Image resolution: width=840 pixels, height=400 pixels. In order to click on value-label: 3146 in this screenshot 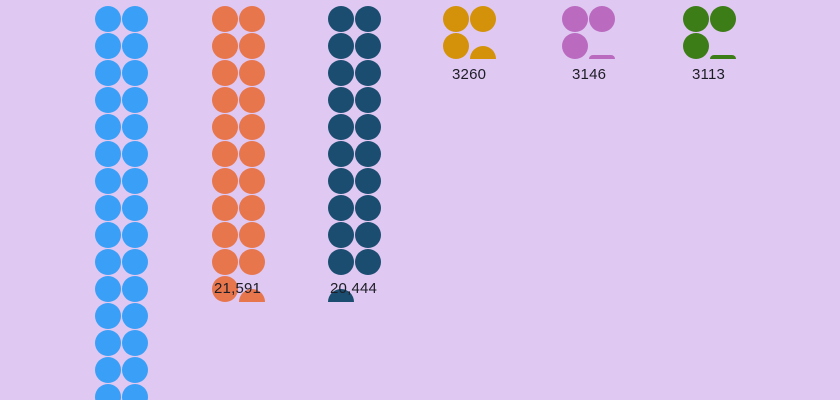, I will do `click(589, 74)`.